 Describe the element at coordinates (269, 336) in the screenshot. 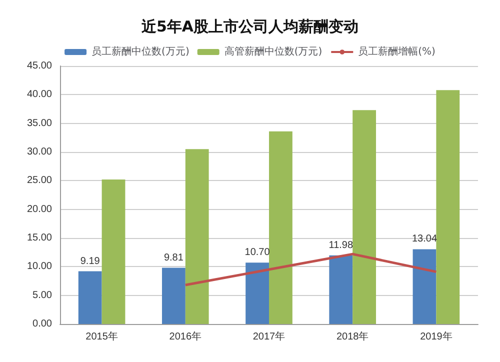

I see `x-tick-label: 2017年` at that location.